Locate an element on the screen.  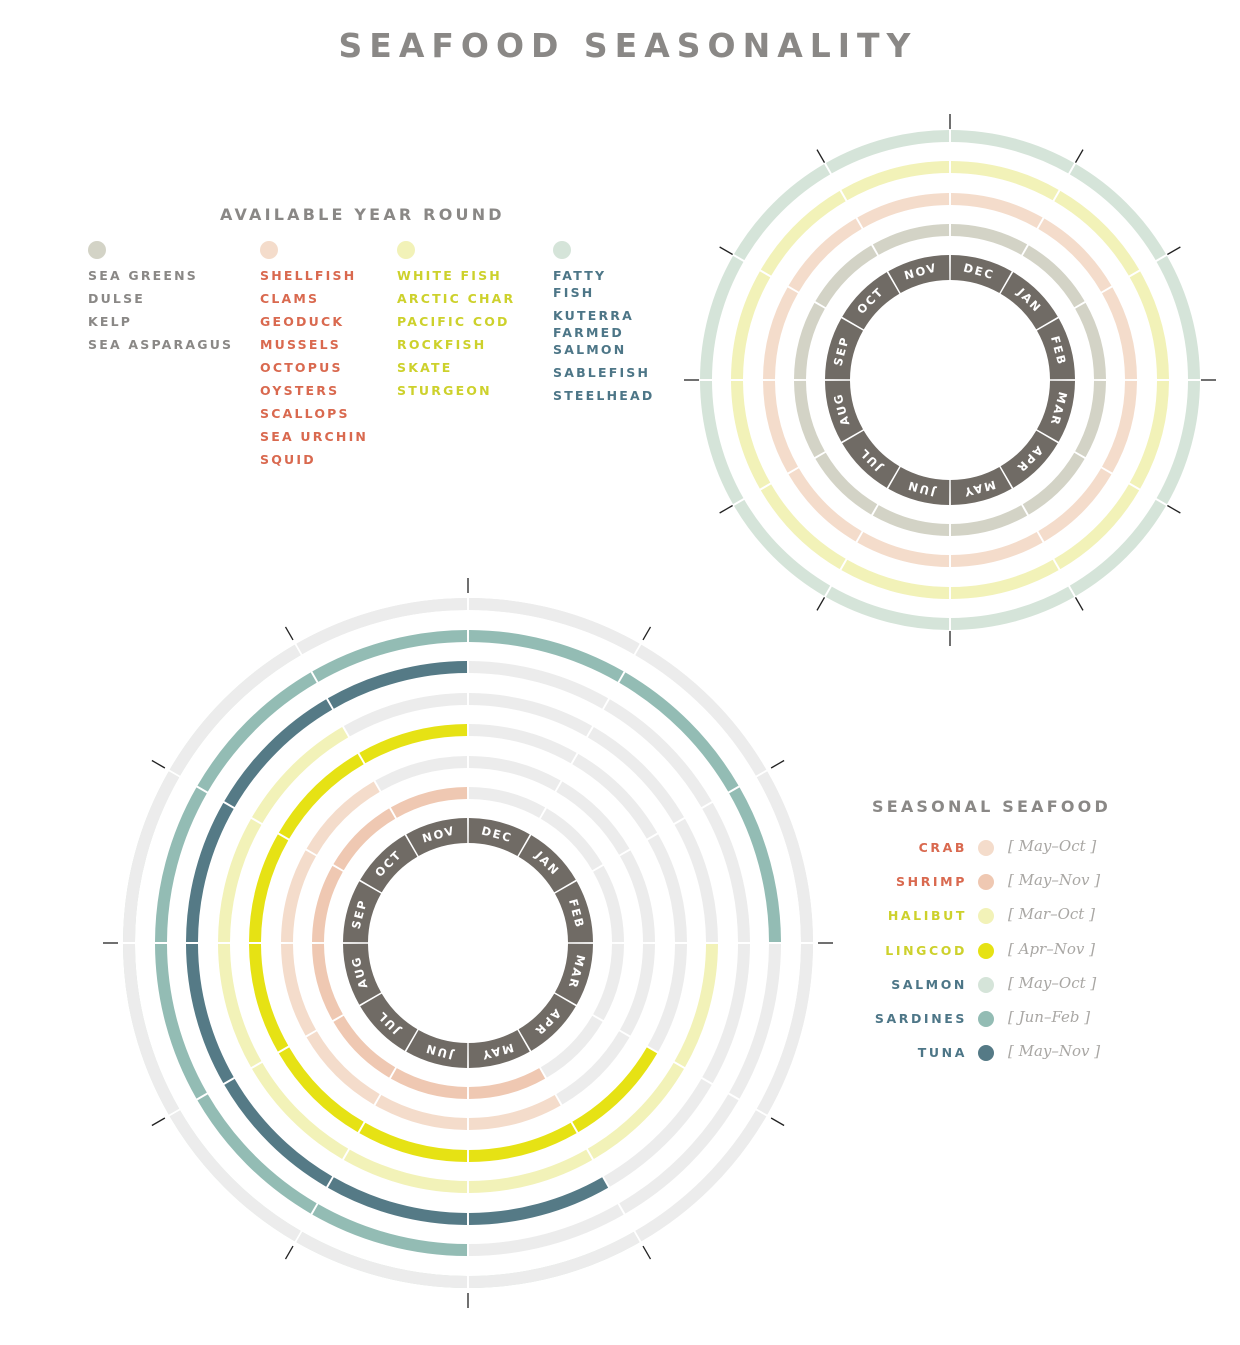
year-round-group: SEA GREENS DULSE KELP SEA ASPARAGUS is located at coordinates (173, 300).